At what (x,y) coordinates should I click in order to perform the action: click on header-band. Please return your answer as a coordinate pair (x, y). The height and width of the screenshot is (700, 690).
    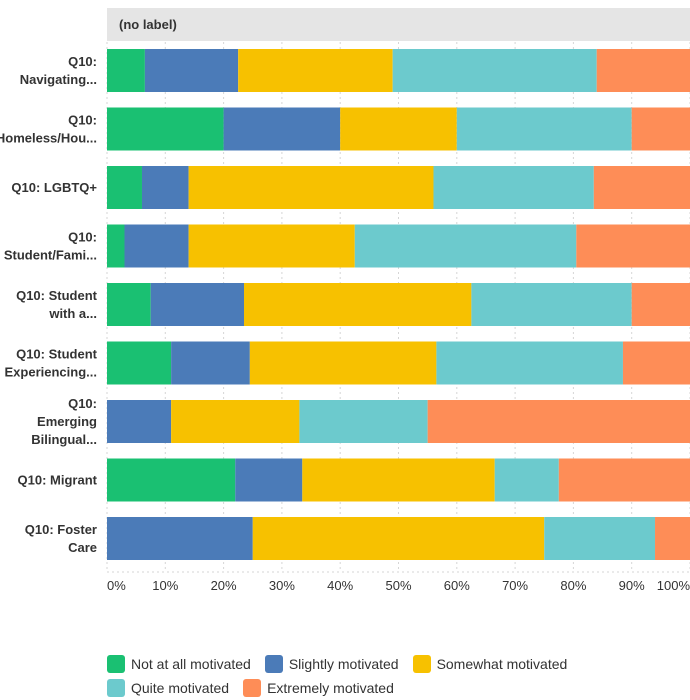
    Looking at the image, I should click on (398, 24).